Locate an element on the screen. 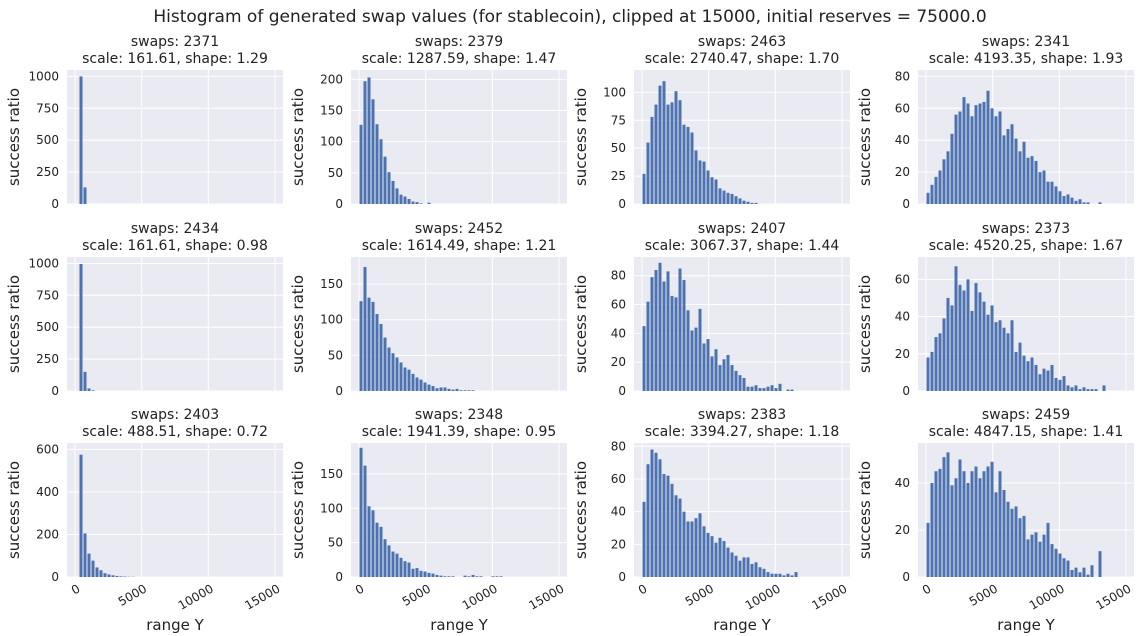 Image resolution: width=1140 pixels, height=636 pixels. subplot-title: scale: 488.51, shape: 0.72 is located at coordinates (175, 432).